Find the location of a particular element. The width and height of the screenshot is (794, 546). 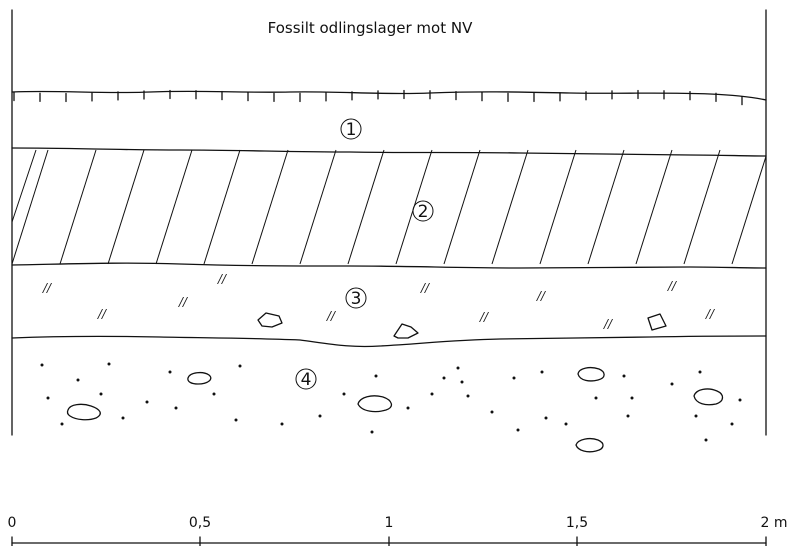

layer-4-dots is located at coordinates (391, 402).